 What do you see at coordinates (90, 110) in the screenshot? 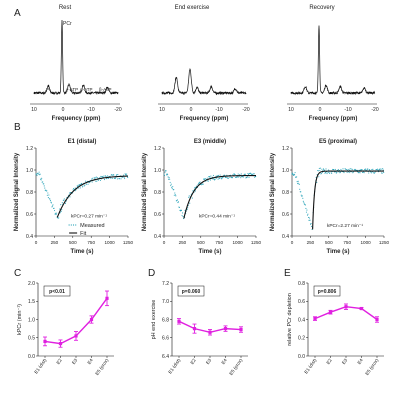
I see `x-tick: -10` at bounding box center [90, 110].